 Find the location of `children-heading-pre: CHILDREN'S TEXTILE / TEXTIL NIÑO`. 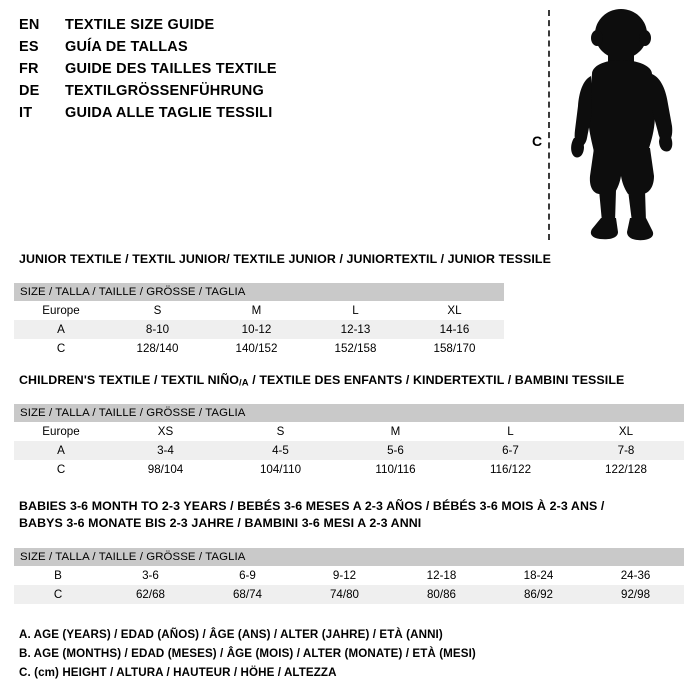

children-heading-pre: CHILDREN'S TEXTILE / TEXTIL NIÑO is located at coordinates (129, 380).